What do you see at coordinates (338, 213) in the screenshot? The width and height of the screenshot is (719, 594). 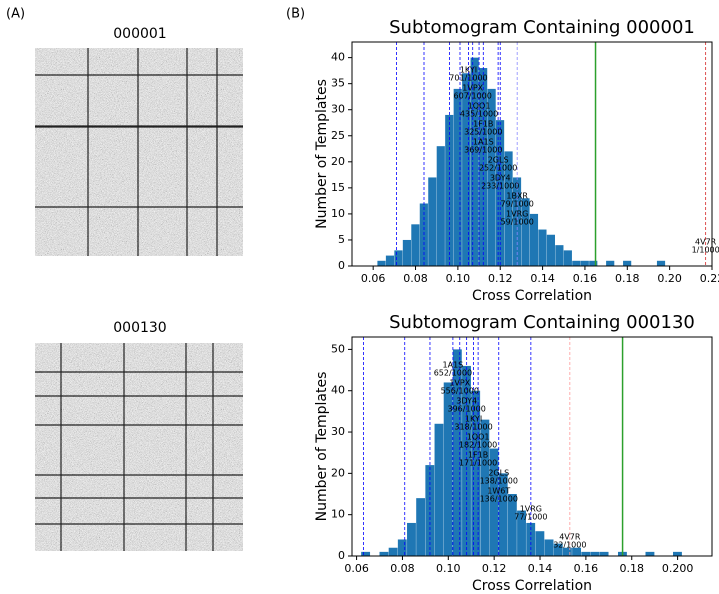 I see `y-tick-label: 10` at bounding box center [338, 213].